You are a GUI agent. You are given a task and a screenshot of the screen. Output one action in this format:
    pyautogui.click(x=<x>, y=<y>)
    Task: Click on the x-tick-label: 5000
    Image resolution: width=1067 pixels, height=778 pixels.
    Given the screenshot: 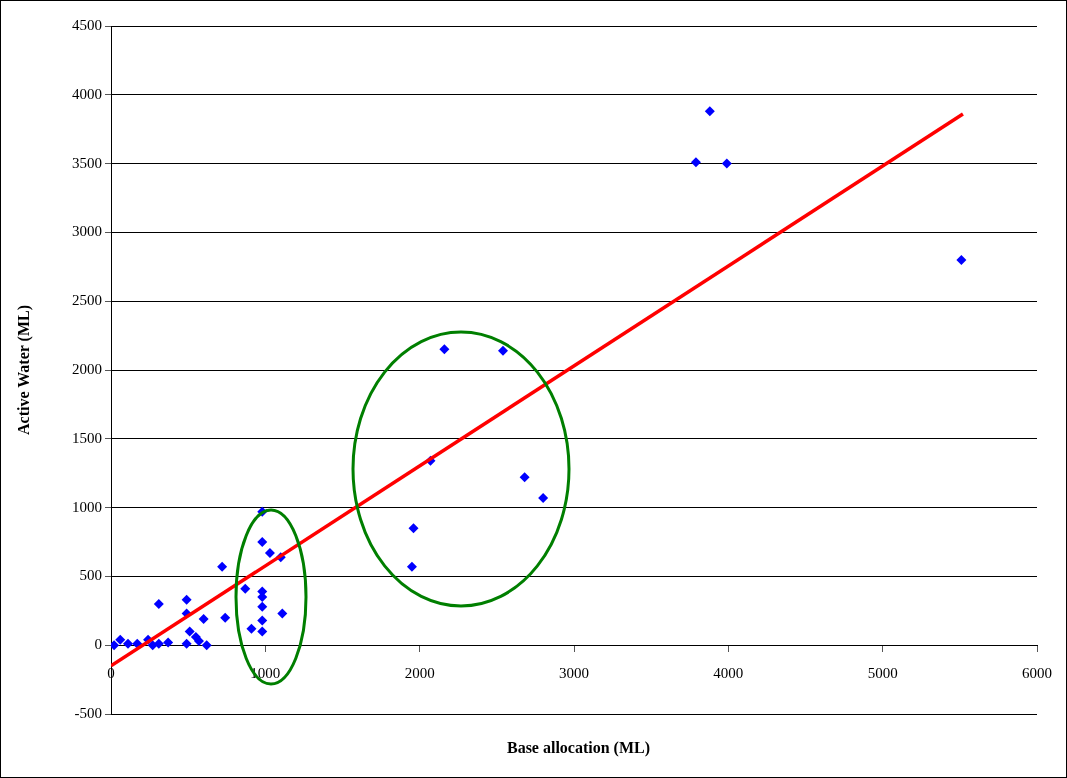 What is the action you would take?
    pyautogui.click(x=882, y=673)
    